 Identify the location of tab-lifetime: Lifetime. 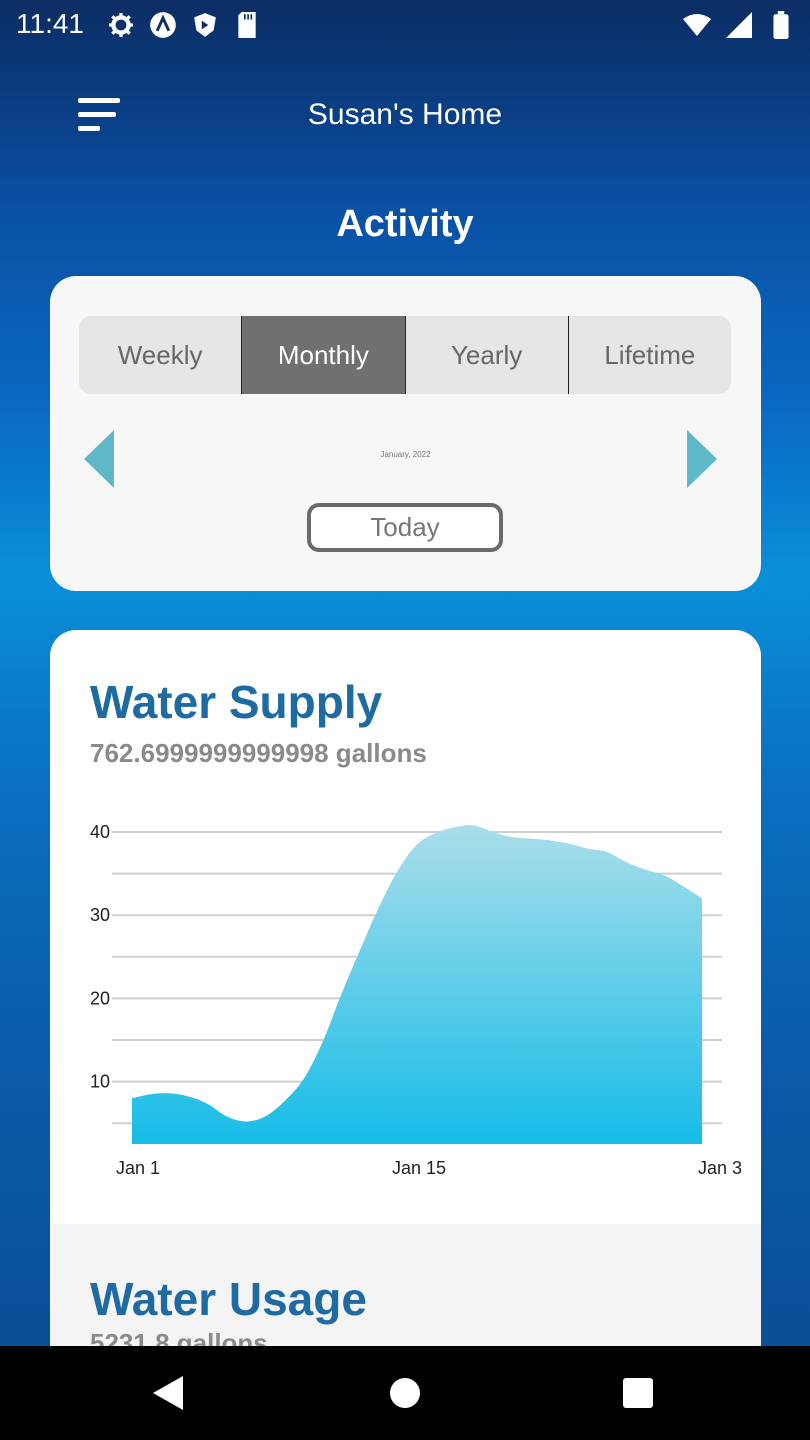
(650, 354).